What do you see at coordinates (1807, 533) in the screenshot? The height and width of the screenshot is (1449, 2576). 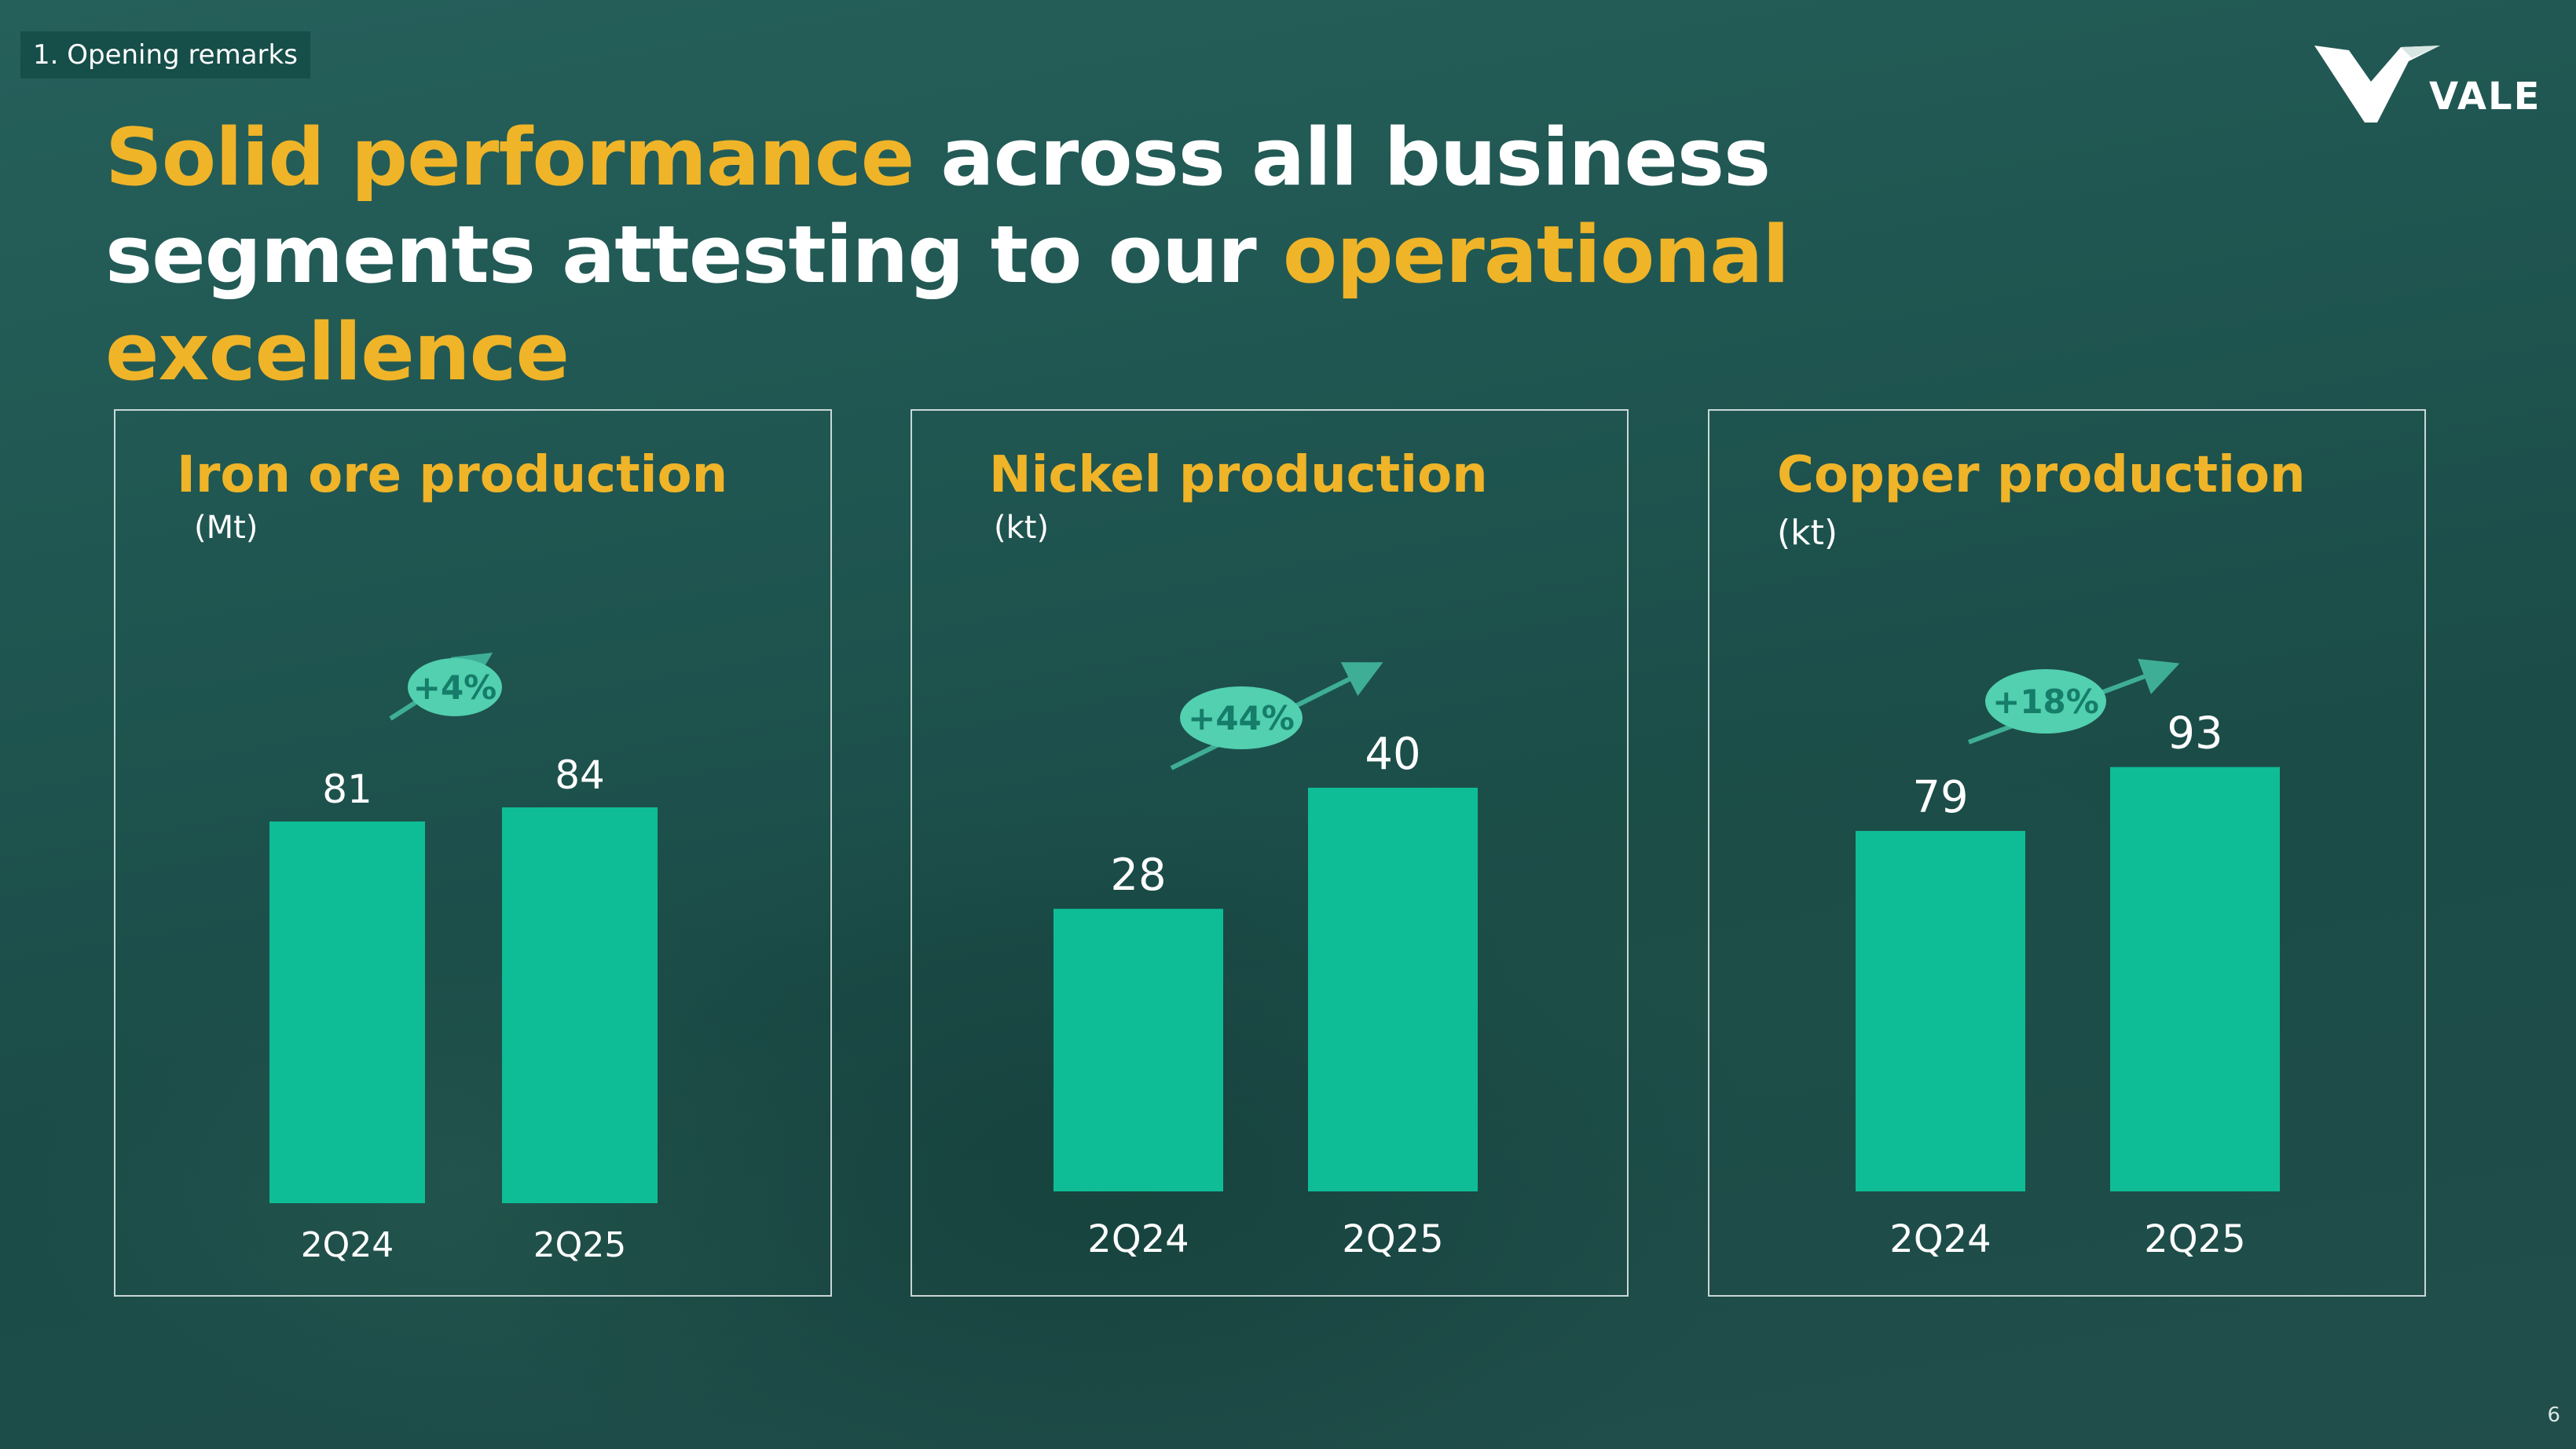 I see `copper-unit: (kt)` at bounding box center [1807, 533].